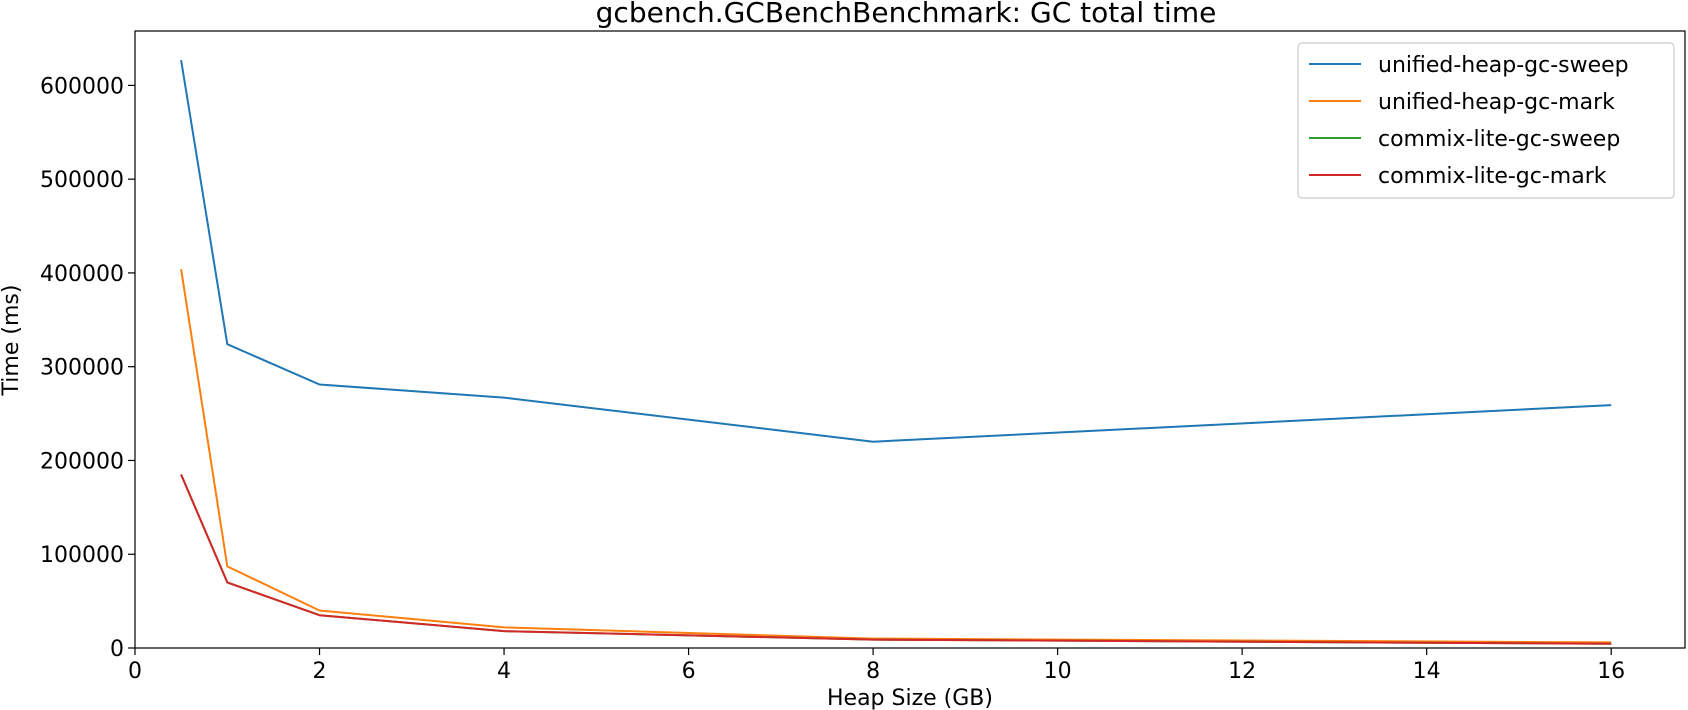  I want to click on x-tick-label: 12, so click(1242, 671).